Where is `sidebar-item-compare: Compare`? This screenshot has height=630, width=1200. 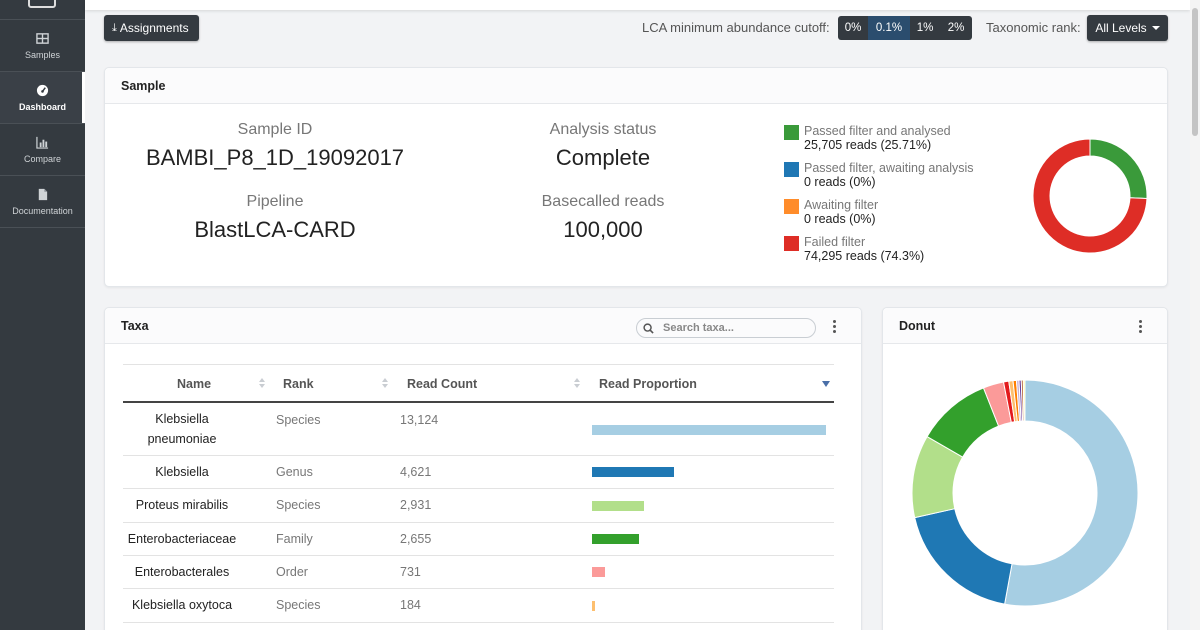
sidebar-item-compare: Compare is located at coordinates (42, 150).